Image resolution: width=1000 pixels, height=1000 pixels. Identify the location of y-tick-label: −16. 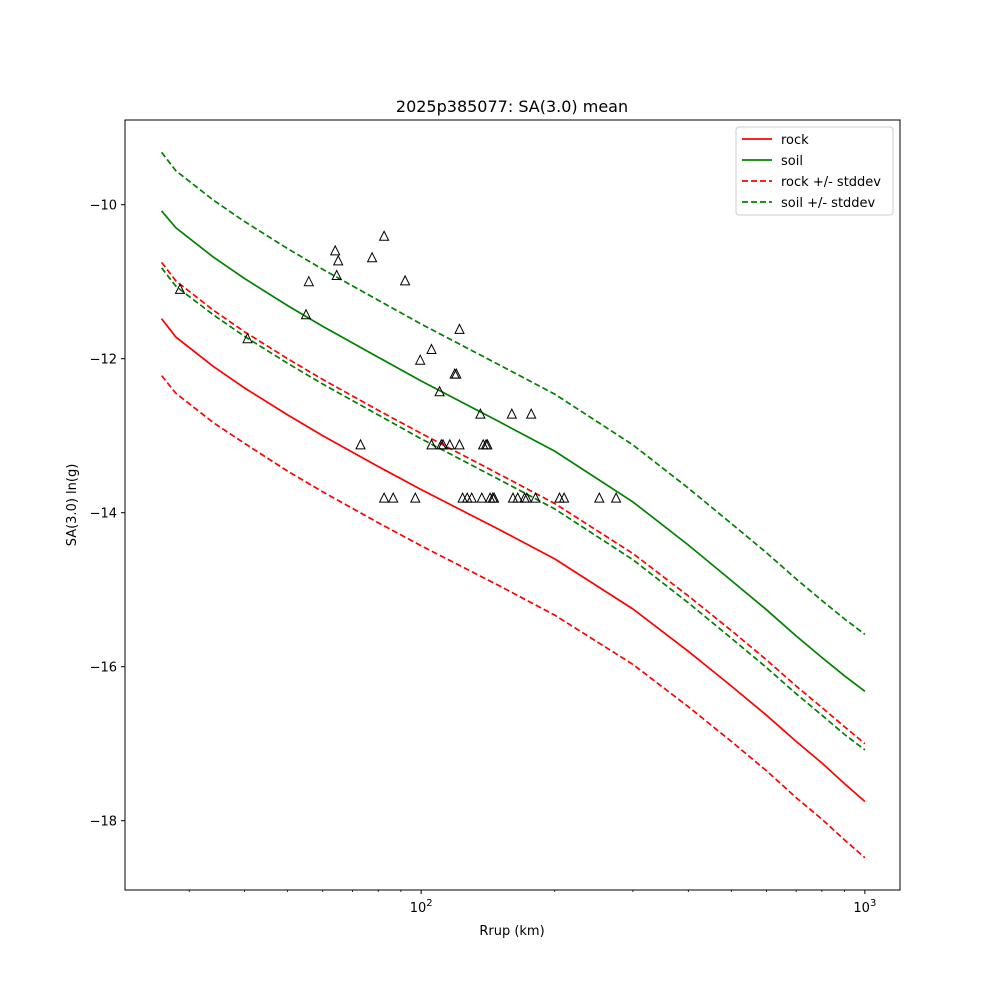
(103, 668).